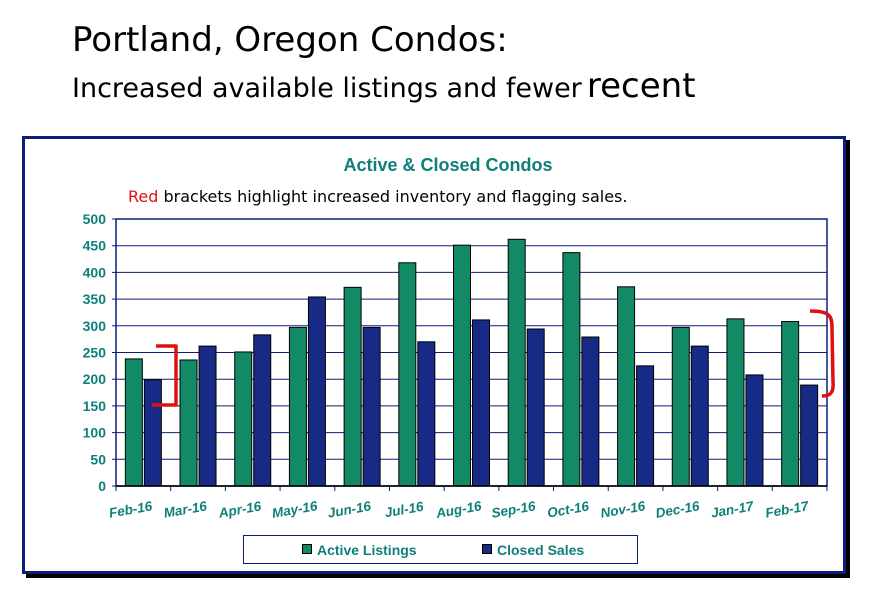 The image size is (876, 597). I want to click on legend-swatch-closed, so click(487, 549).